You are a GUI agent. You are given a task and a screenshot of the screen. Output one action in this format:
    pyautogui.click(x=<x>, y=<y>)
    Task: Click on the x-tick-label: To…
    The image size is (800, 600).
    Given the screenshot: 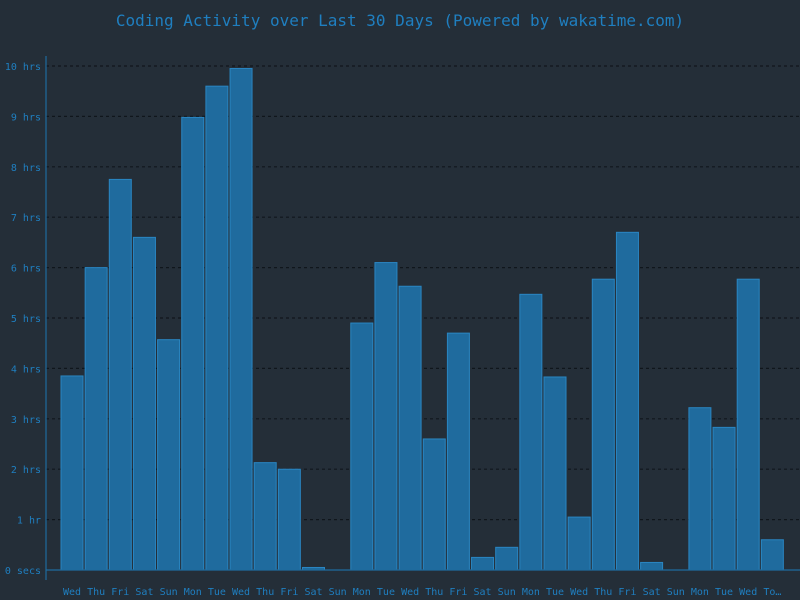 What is the action you would take?
    pyautogui.click(x=772, y=592)
    